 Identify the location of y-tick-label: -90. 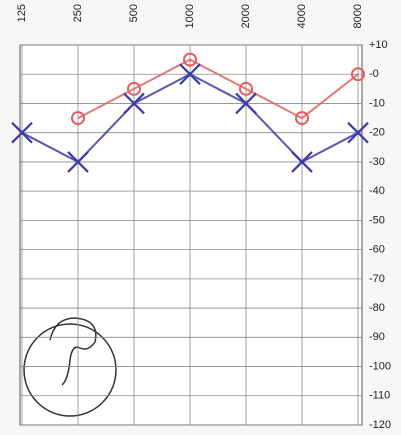
(377, 337).